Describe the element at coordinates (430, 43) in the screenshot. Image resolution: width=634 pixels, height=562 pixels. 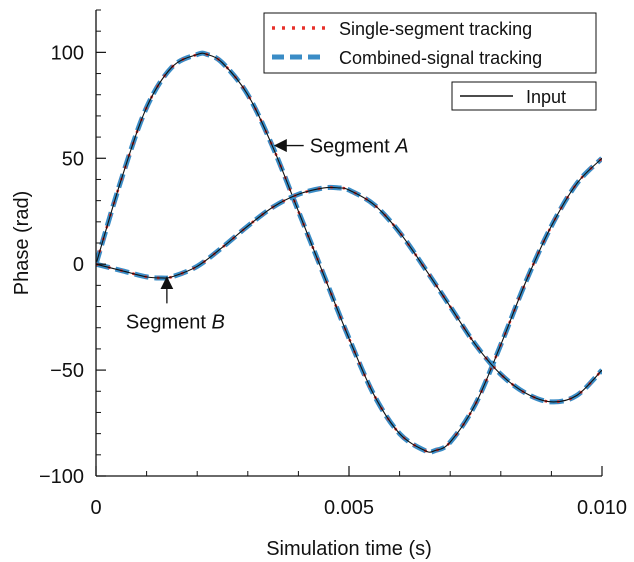
I see `legend-box-tracking` at that location.